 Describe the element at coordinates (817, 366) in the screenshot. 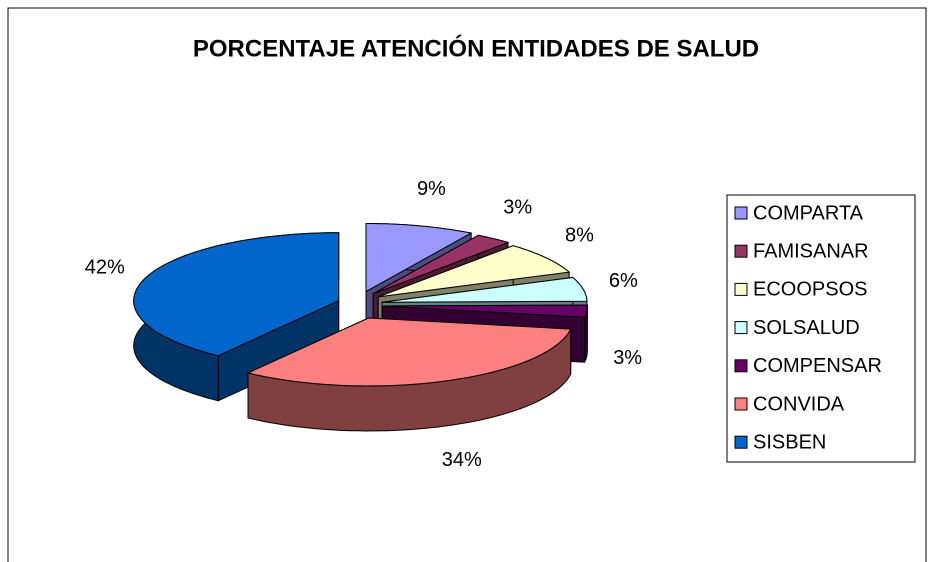

I see `legend-label: COMPENSAR` at that location.